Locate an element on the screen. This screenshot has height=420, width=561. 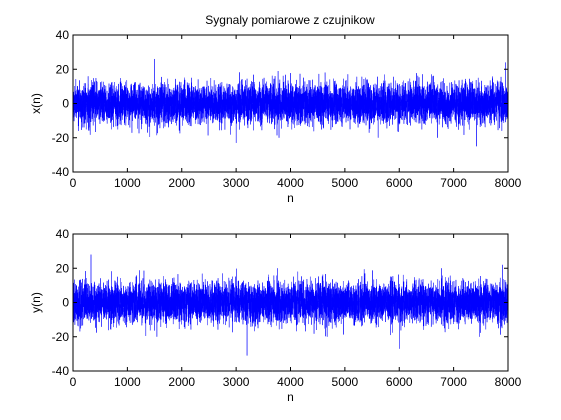
y-axis-label: x(n) is located at coordinates (36, 103).